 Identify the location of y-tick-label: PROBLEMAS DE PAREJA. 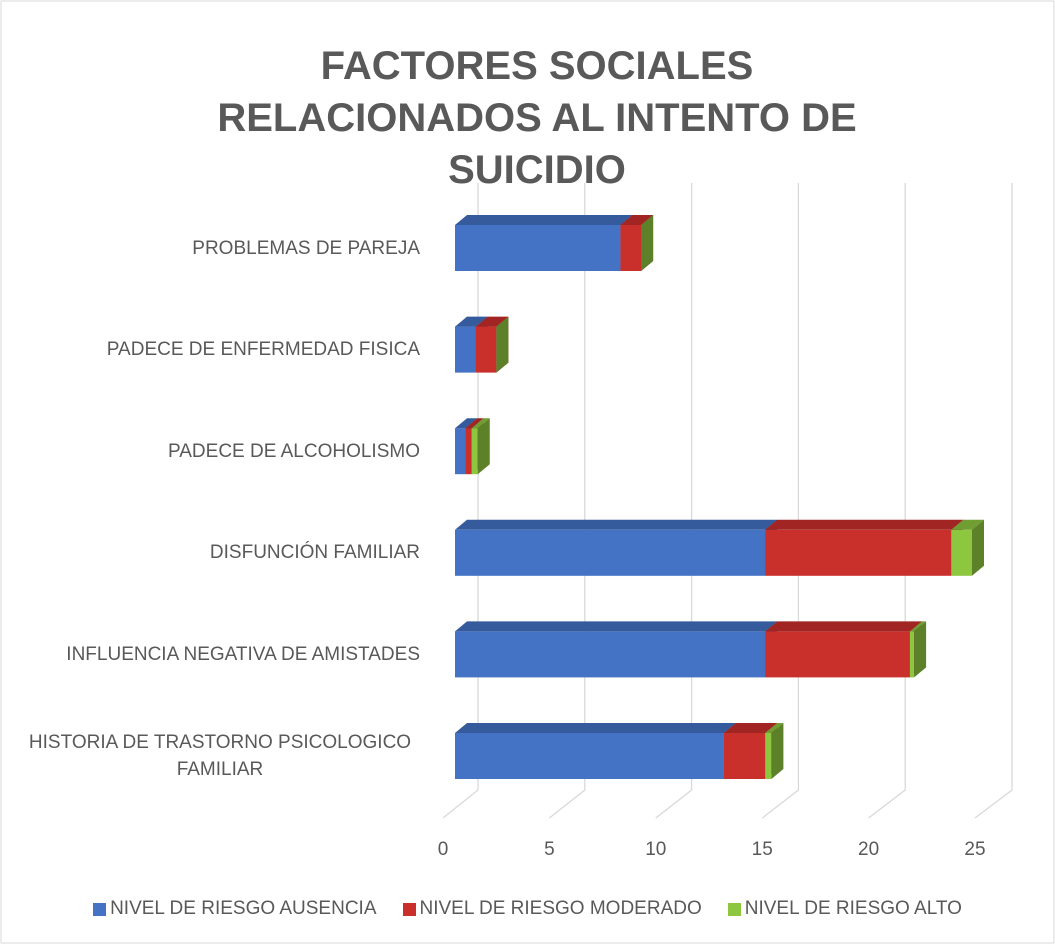
(220, 248).